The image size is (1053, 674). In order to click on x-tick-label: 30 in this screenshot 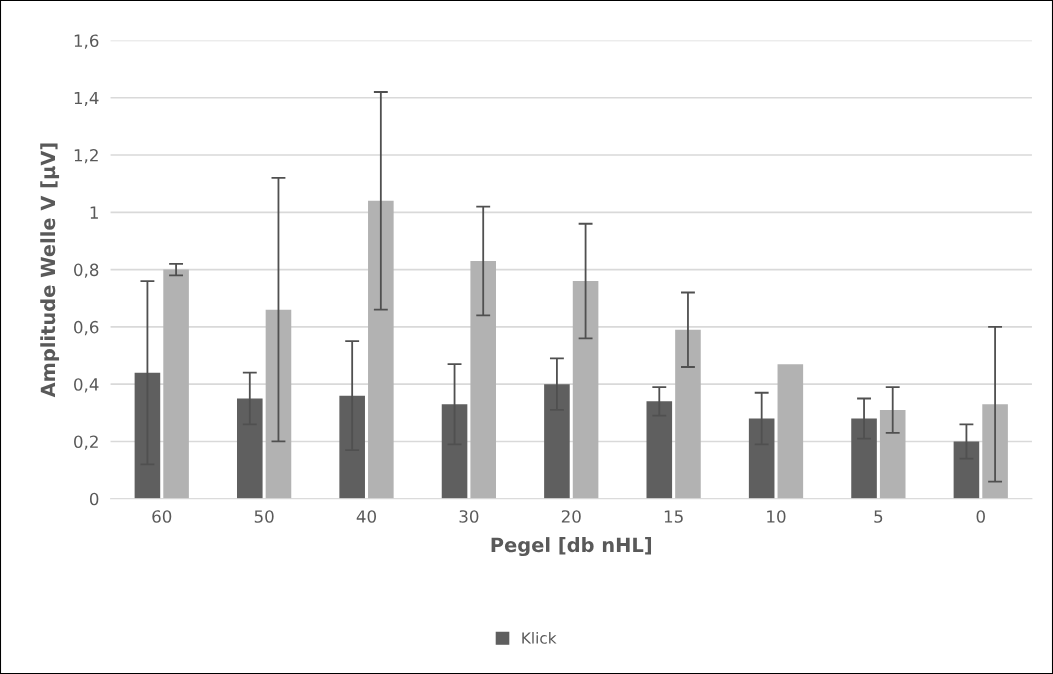, I will do `click(469, 516)`.